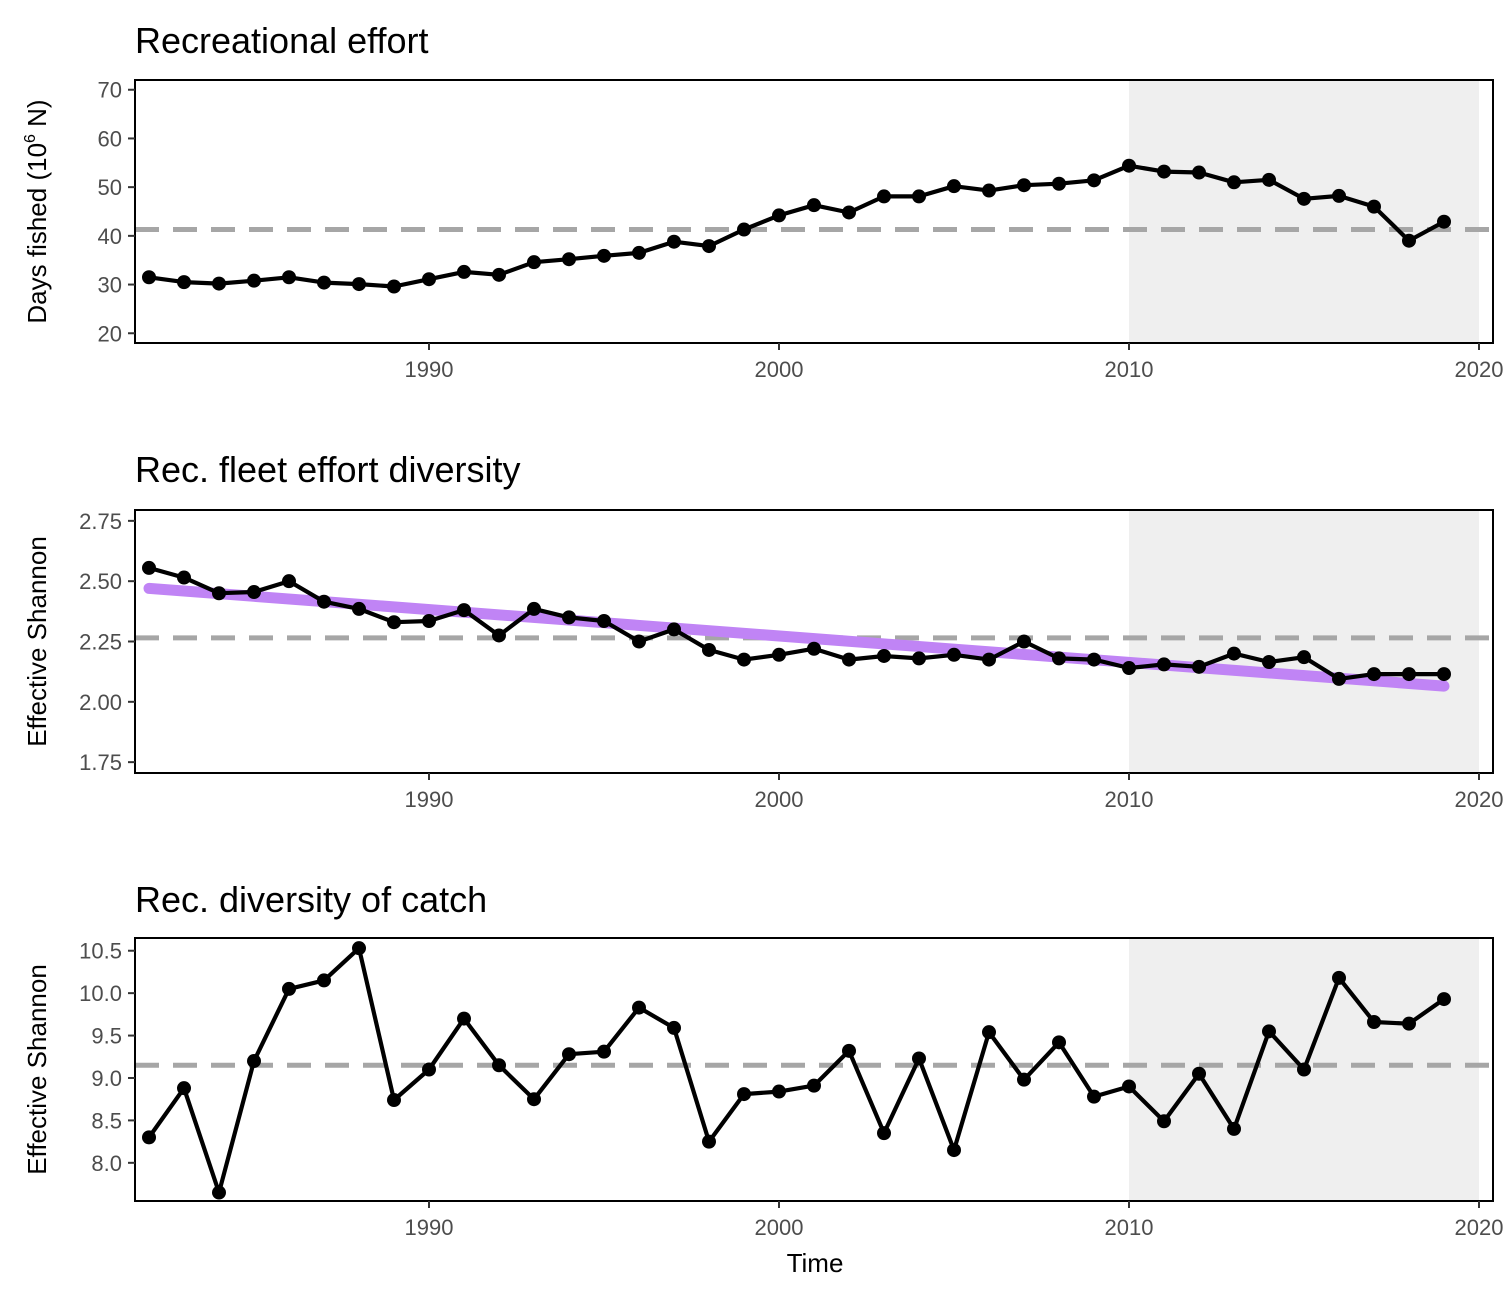  I want to click on y-axis-title-text: Effective Shannon, so click(37, 641).